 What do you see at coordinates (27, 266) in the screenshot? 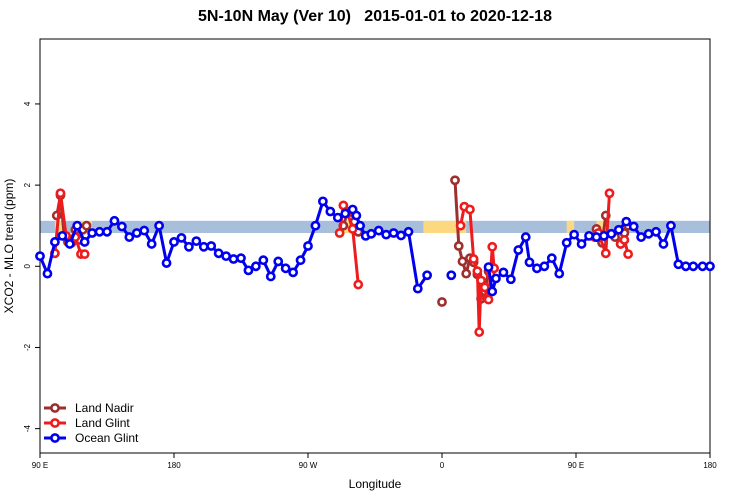
I see `y-tick-label: 0` at bounding box center [27, 266].